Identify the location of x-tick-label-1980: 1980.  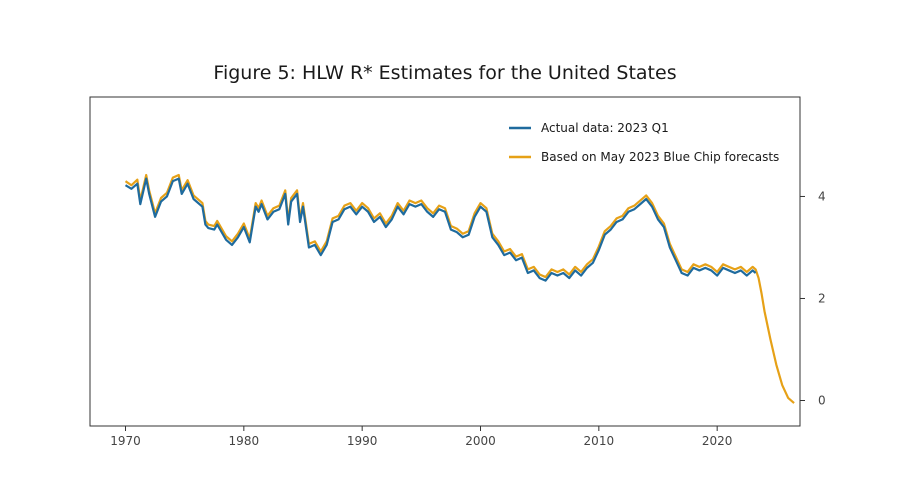
(244, 441).